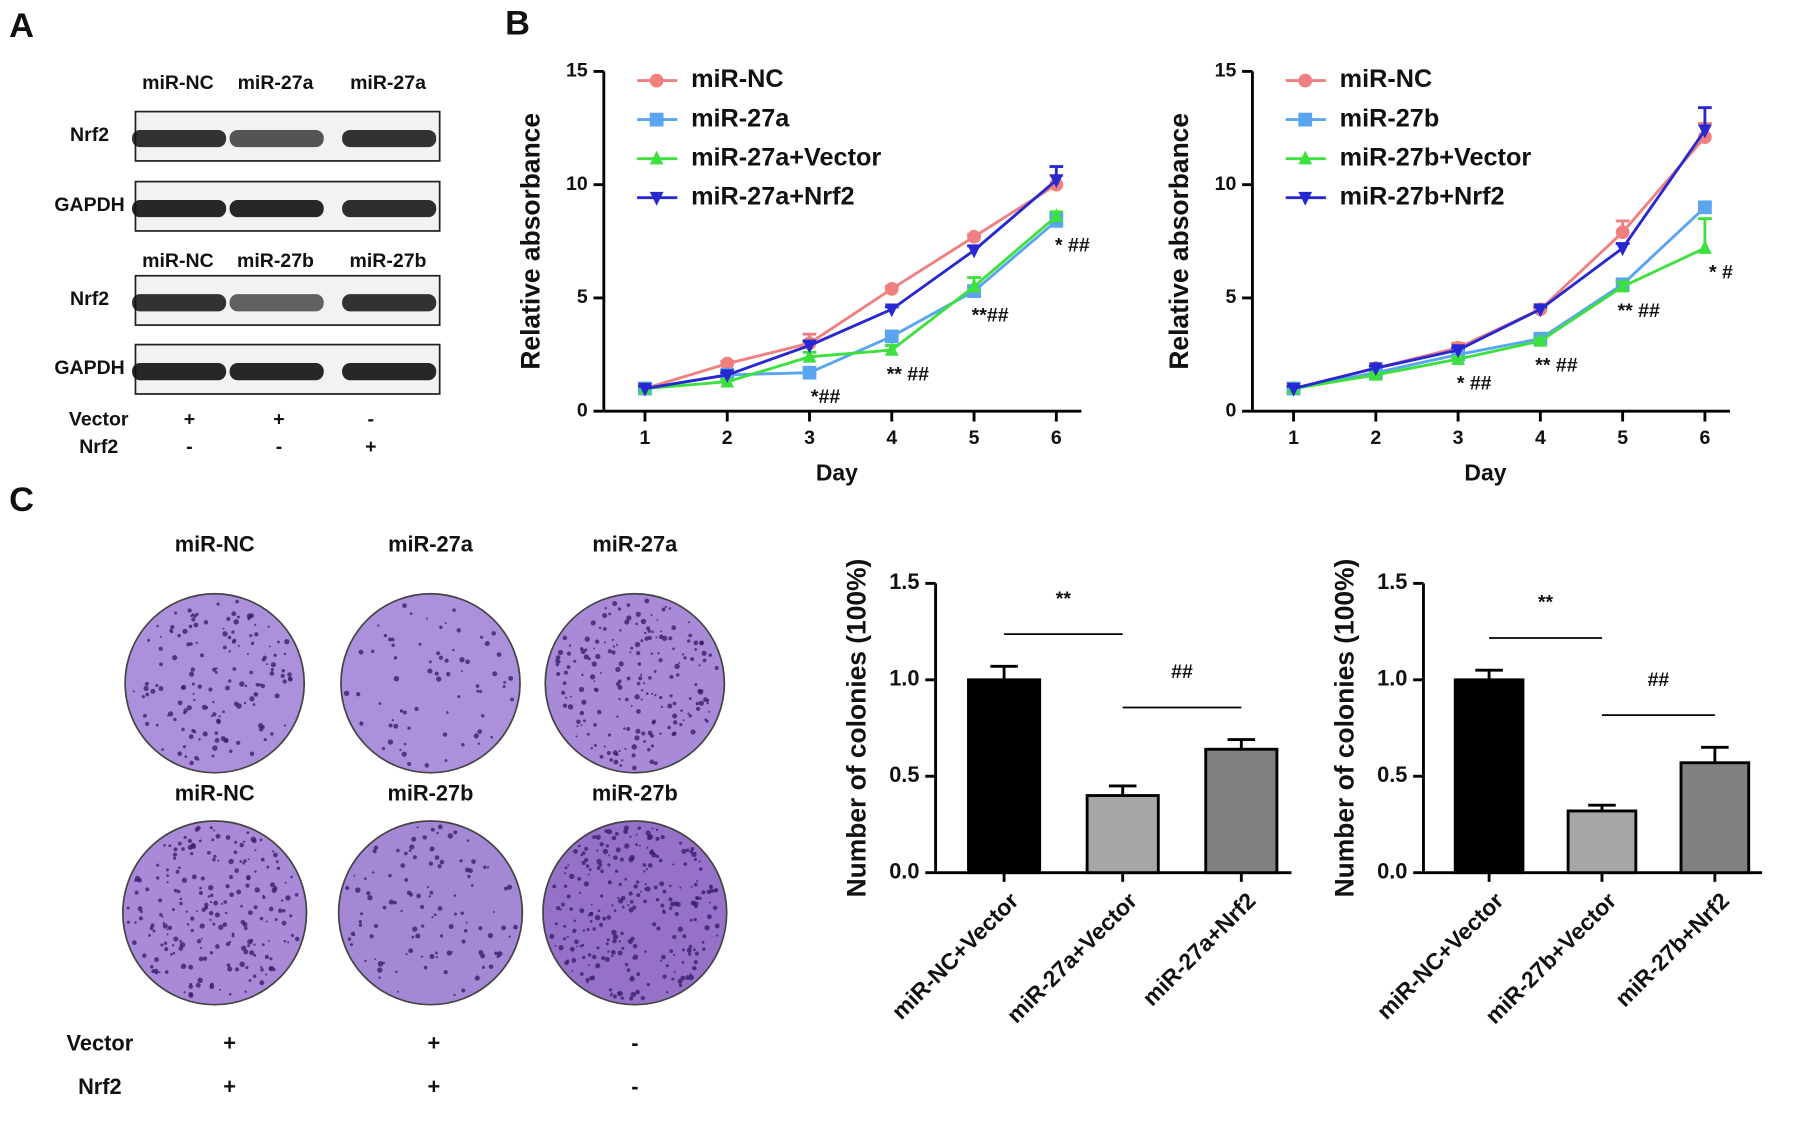  Describe the element at coordinates (179, 303) in the screenshot. I see `blot-band` at that location.